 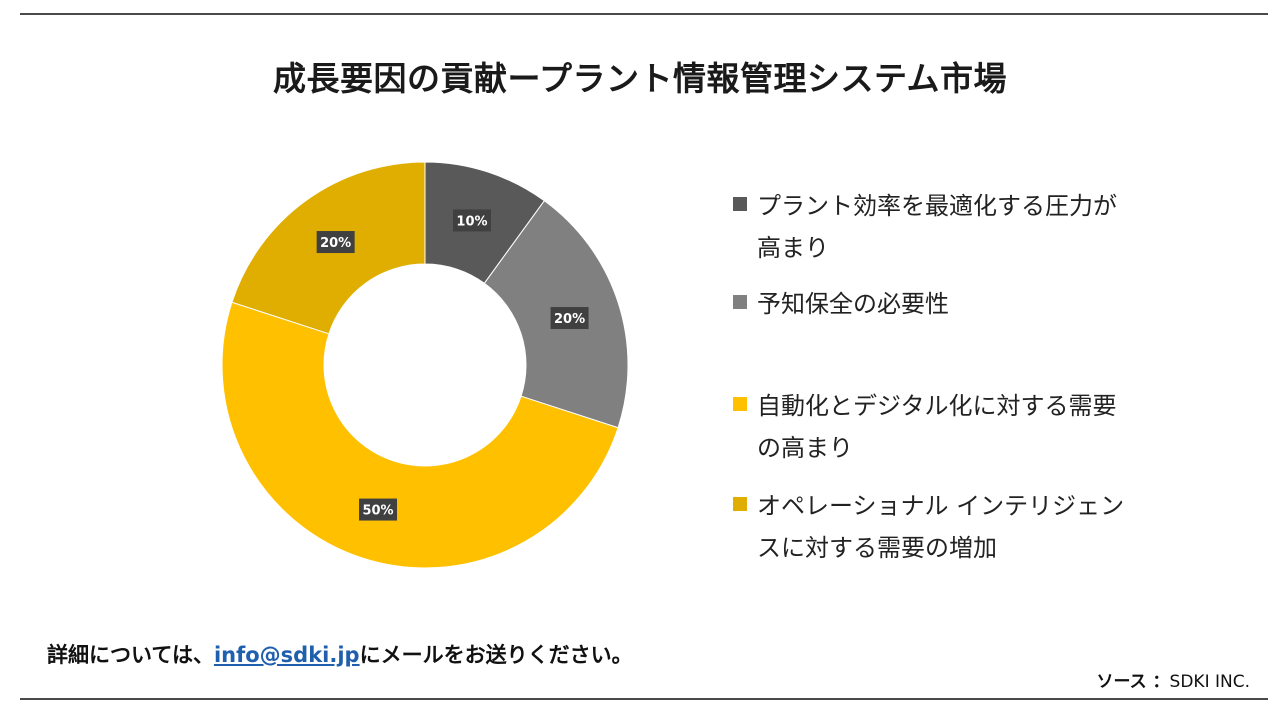 I want to click on legend-label-cont: 高まり, so click(x=793, y=248).